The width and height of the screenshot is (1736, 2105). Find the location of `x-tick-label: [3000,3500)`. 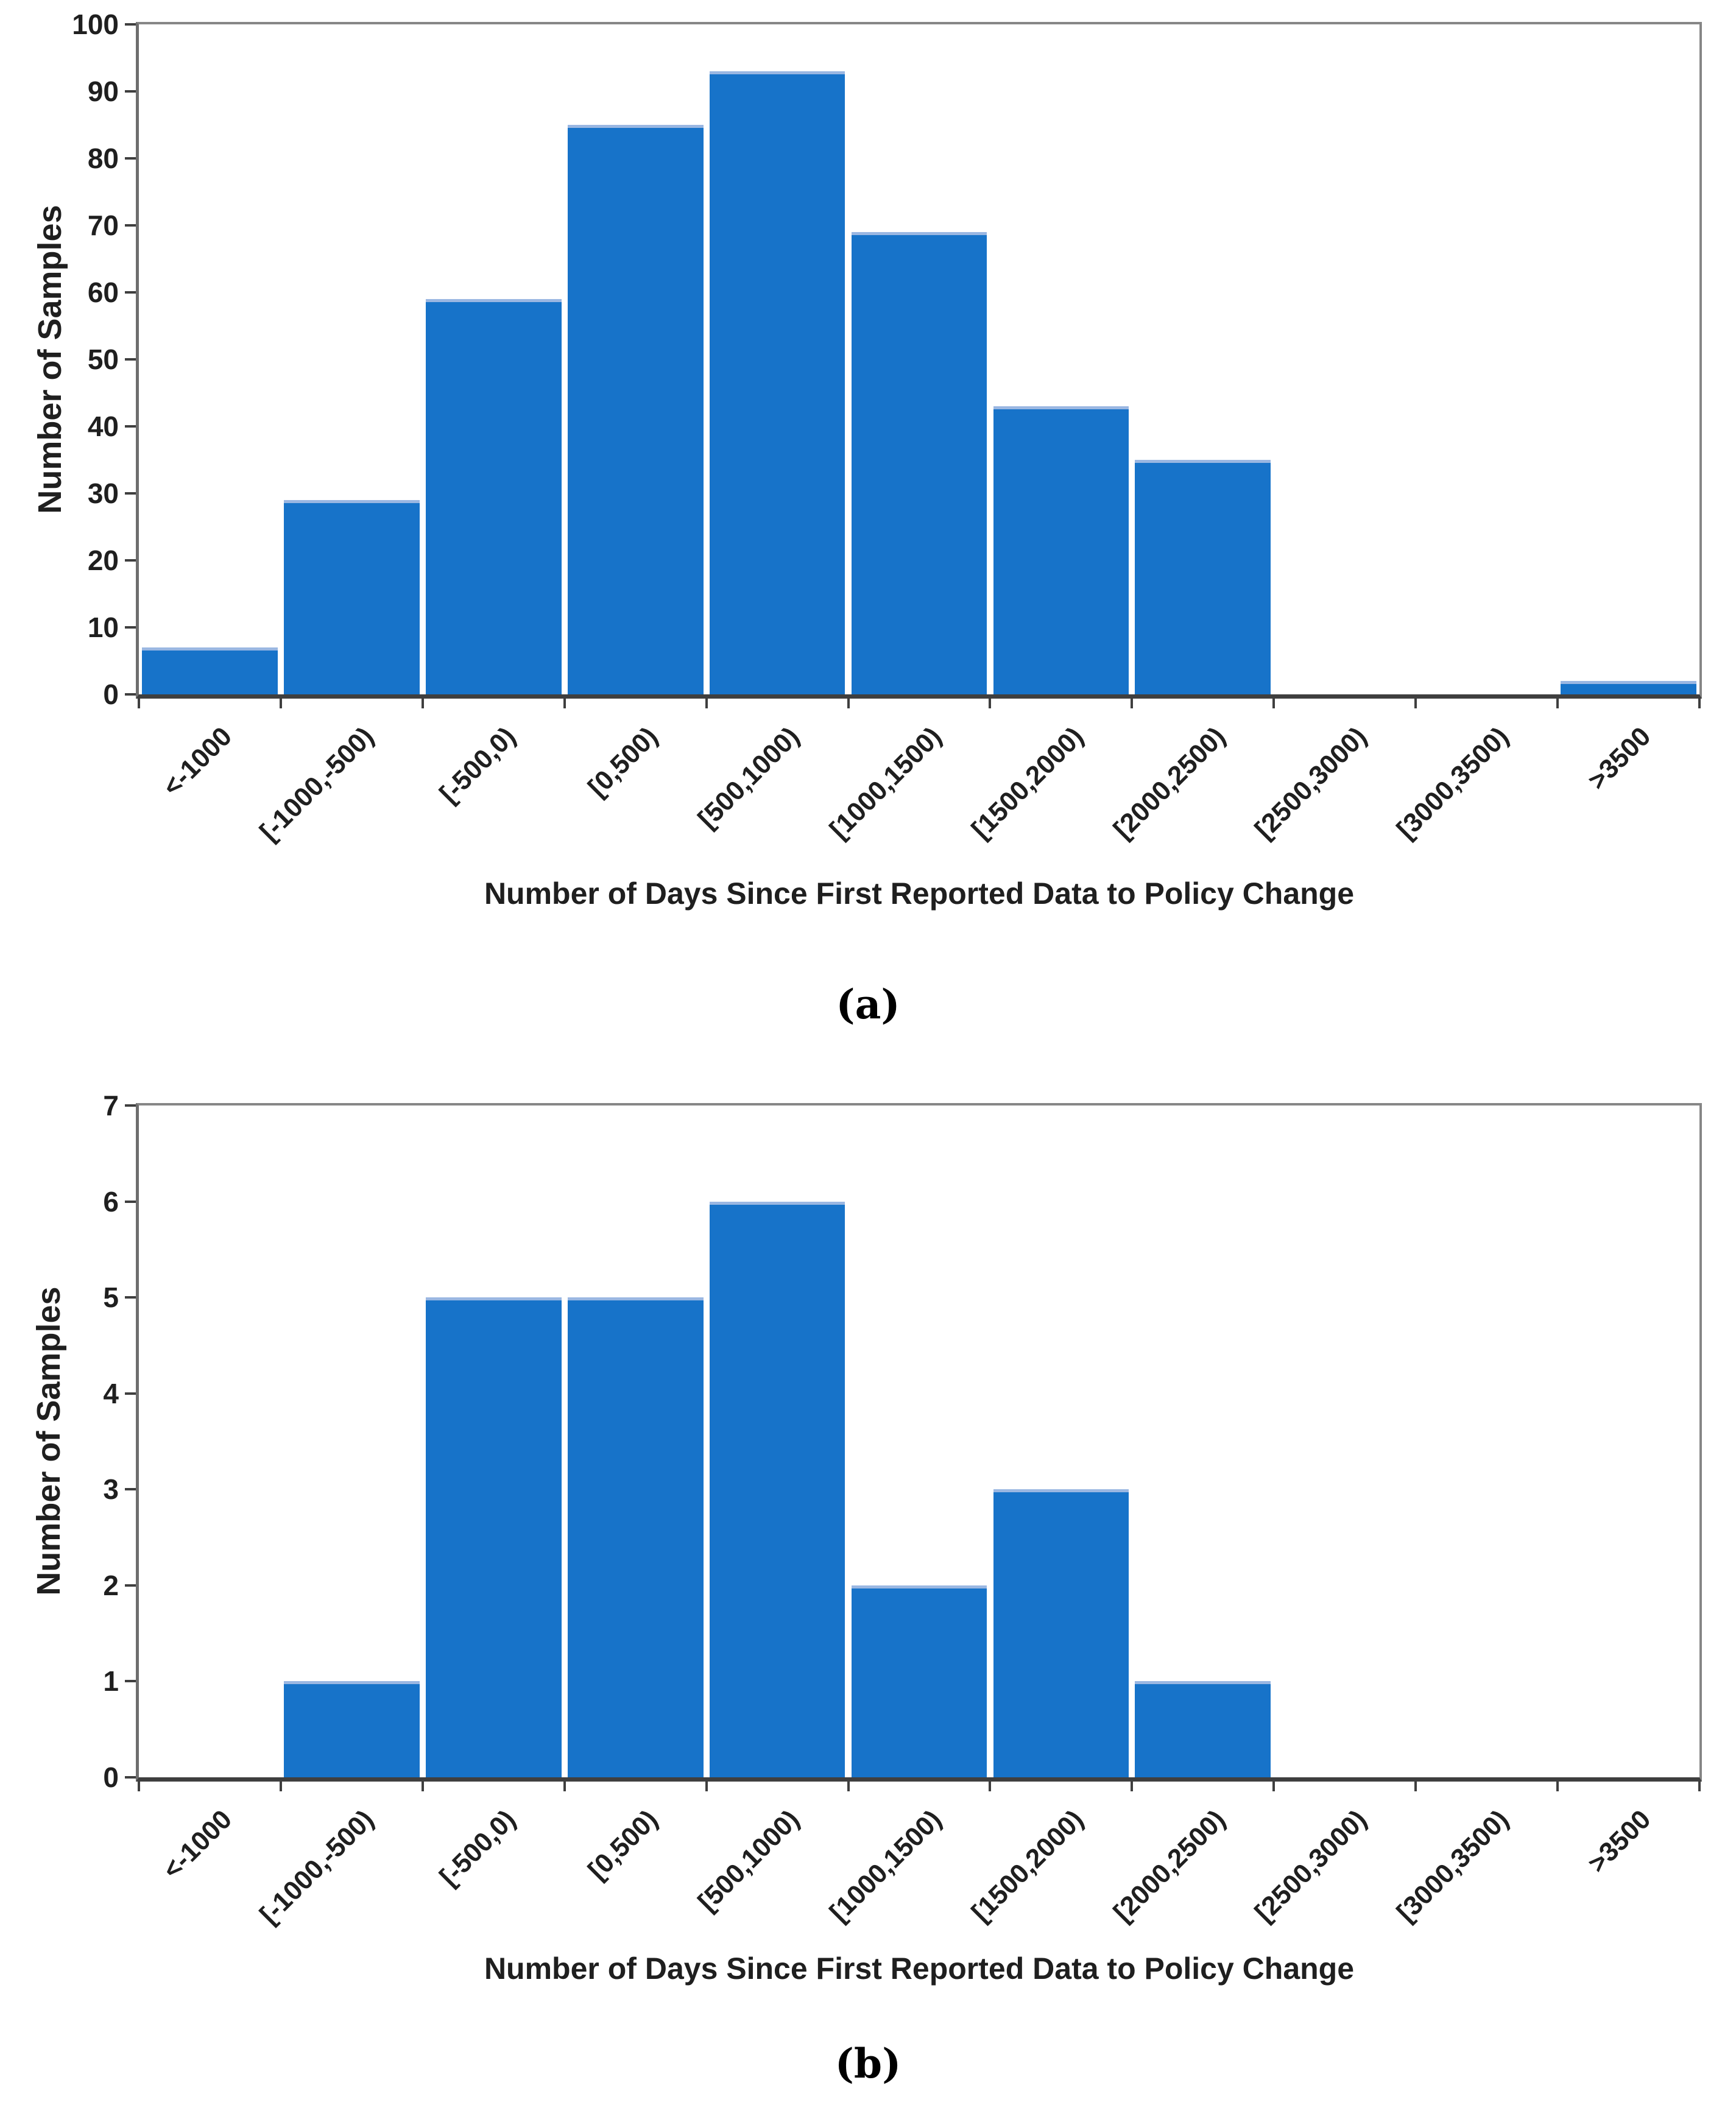

x-tick-label: [3000,3500) is located at coordinates (1453, 1866).